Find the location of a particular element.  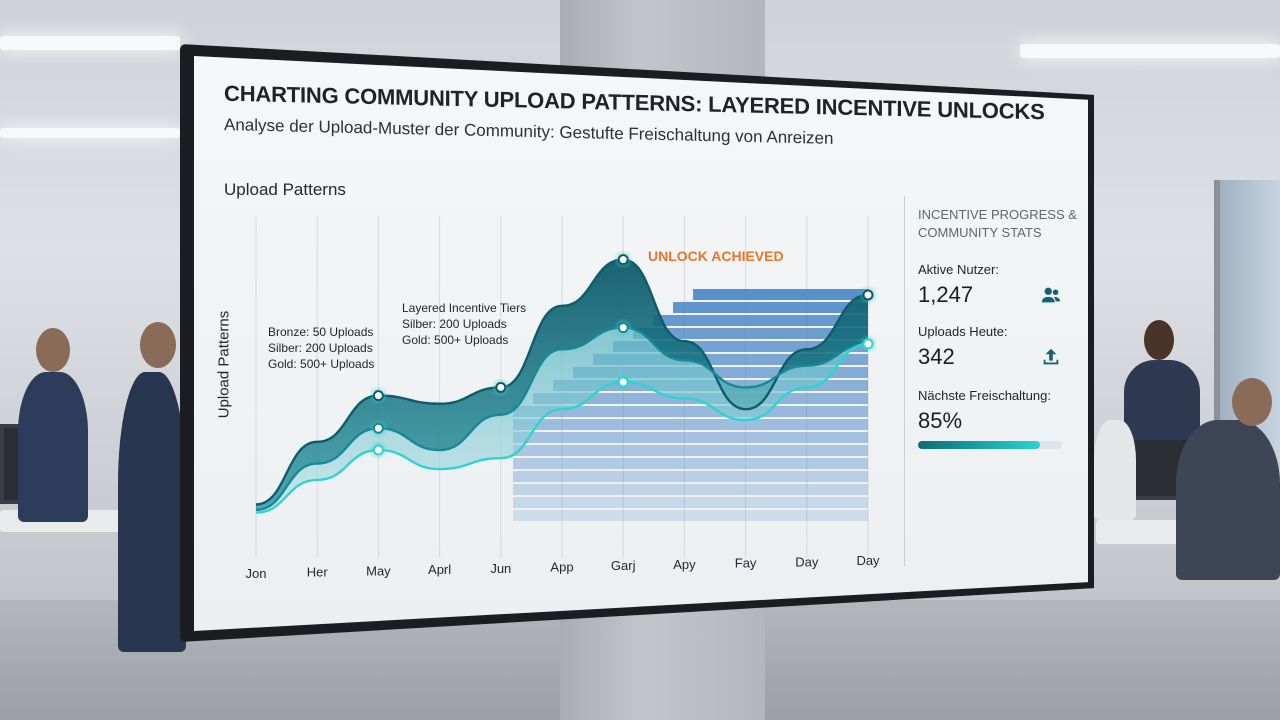

x-tick-label: Fay is located at coordinates (746, 563).